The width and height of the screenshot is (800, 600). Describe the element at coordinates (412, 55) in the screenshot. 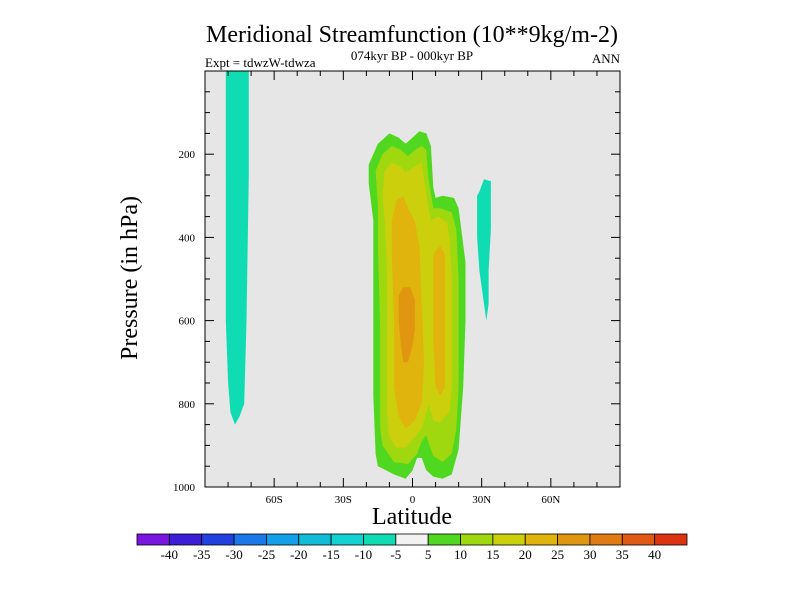

I see `chart-subtitle-center: 074kyr BP - 000kyr BP` at that location.